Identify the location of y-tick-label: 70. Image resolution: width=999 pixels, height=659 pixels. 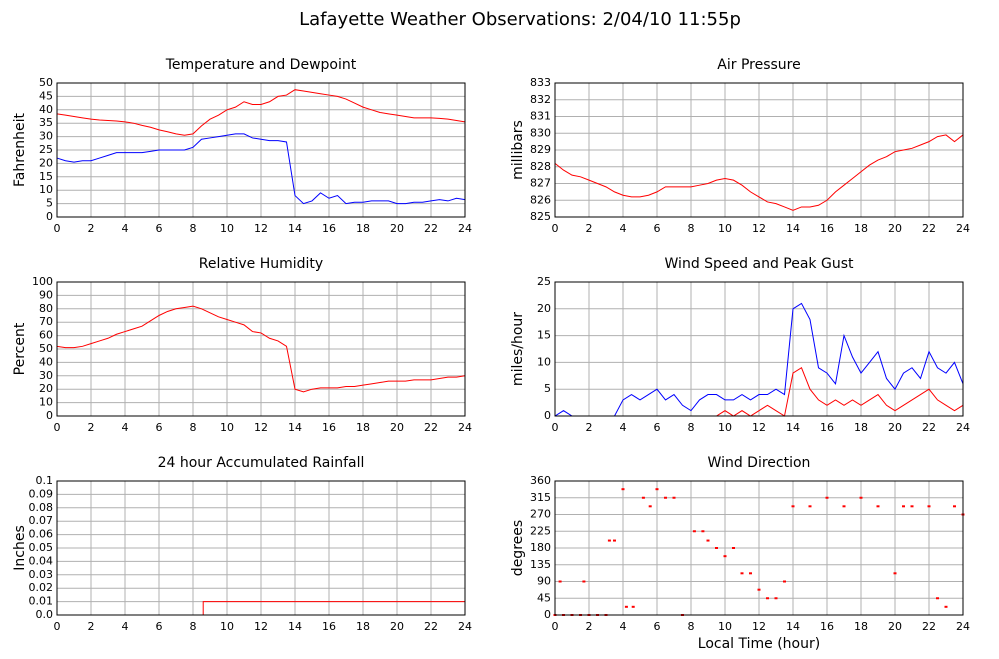
(46, 321).